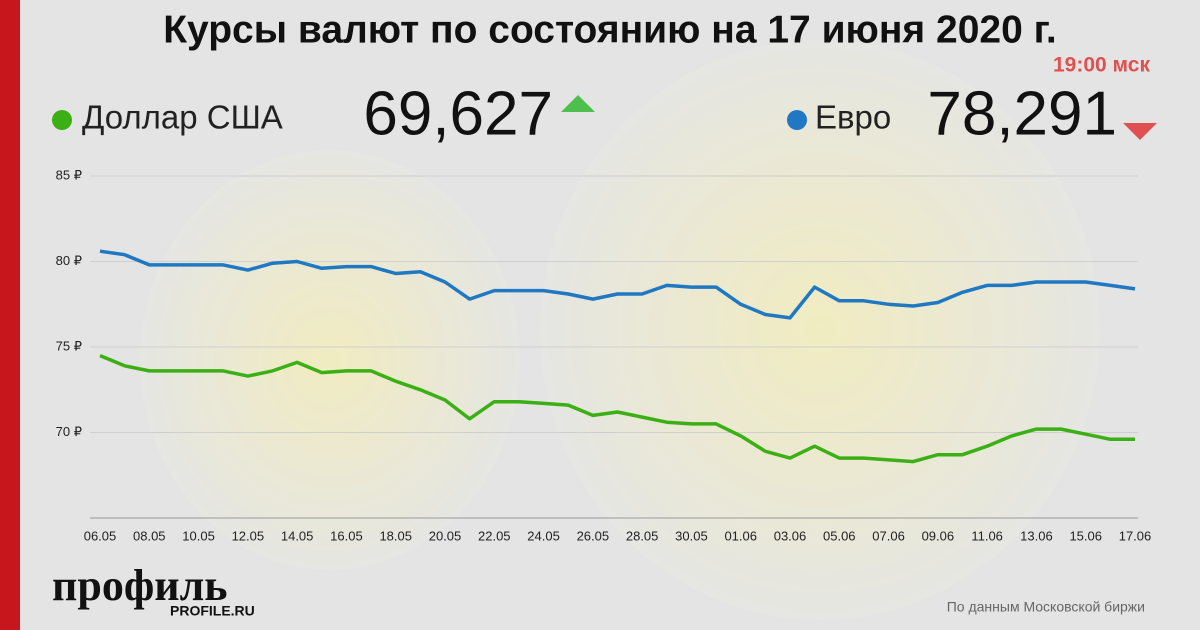 This screenshot has height=630, width=1200. What do you see at coordinates (198, 535) in the screenshot?
I see `x-tick-label: 10.05` at bounding box center [198, 535].